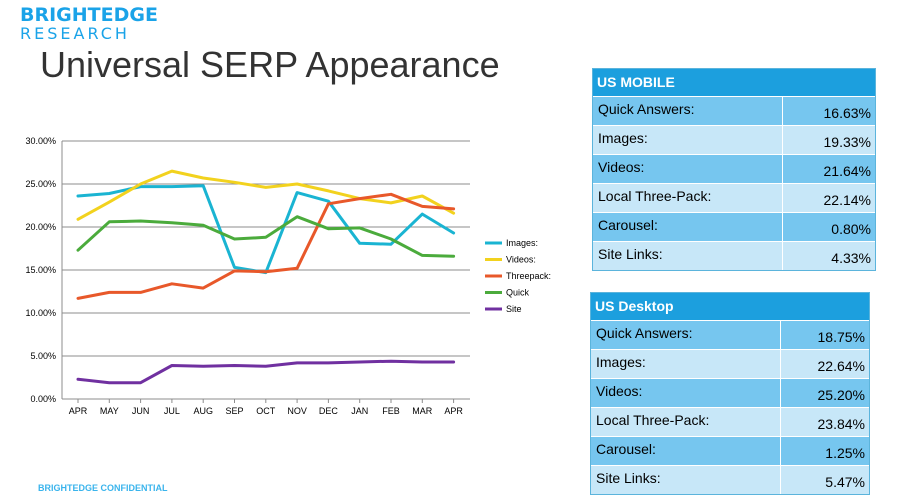 The image size is (900, 504). What do you see at coordinates (329, 411) in the screenshot?
I see `x-tick-label: DEC` at bounding box center [329, 411].